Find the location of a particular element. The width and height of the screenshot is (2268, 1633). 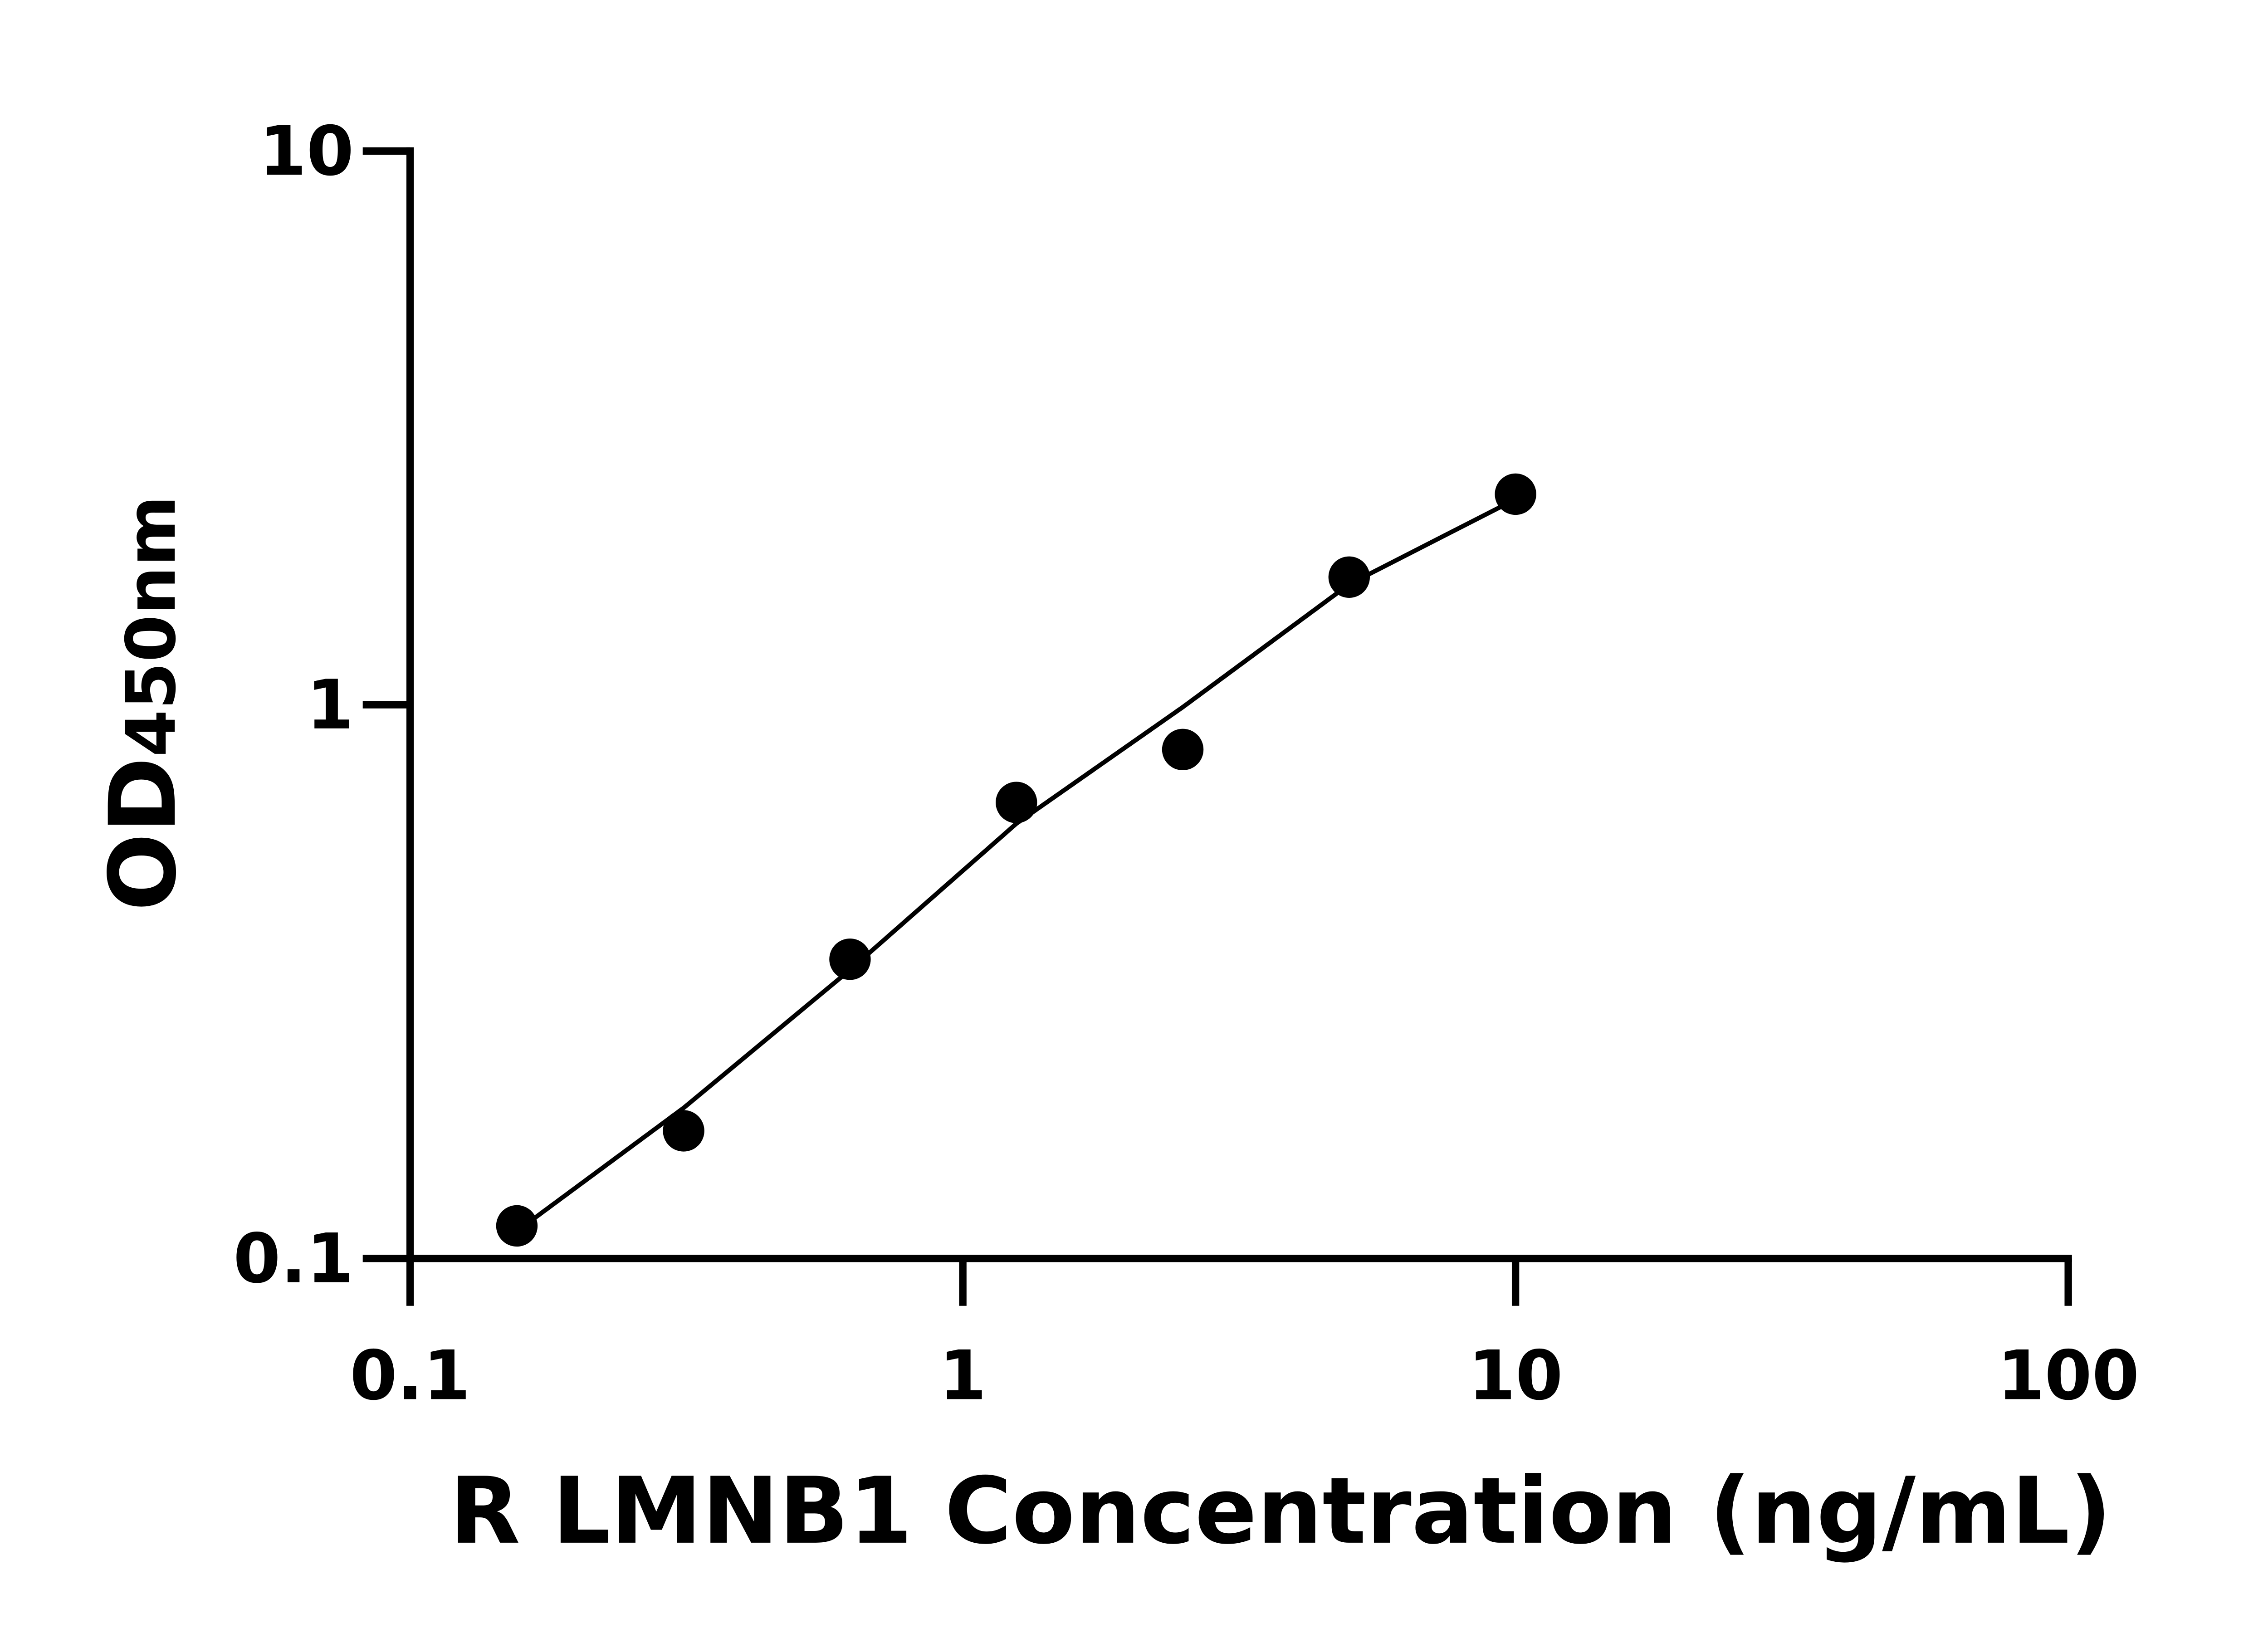

x-tick-label: 100 is located at coordinates (2068, 1375).